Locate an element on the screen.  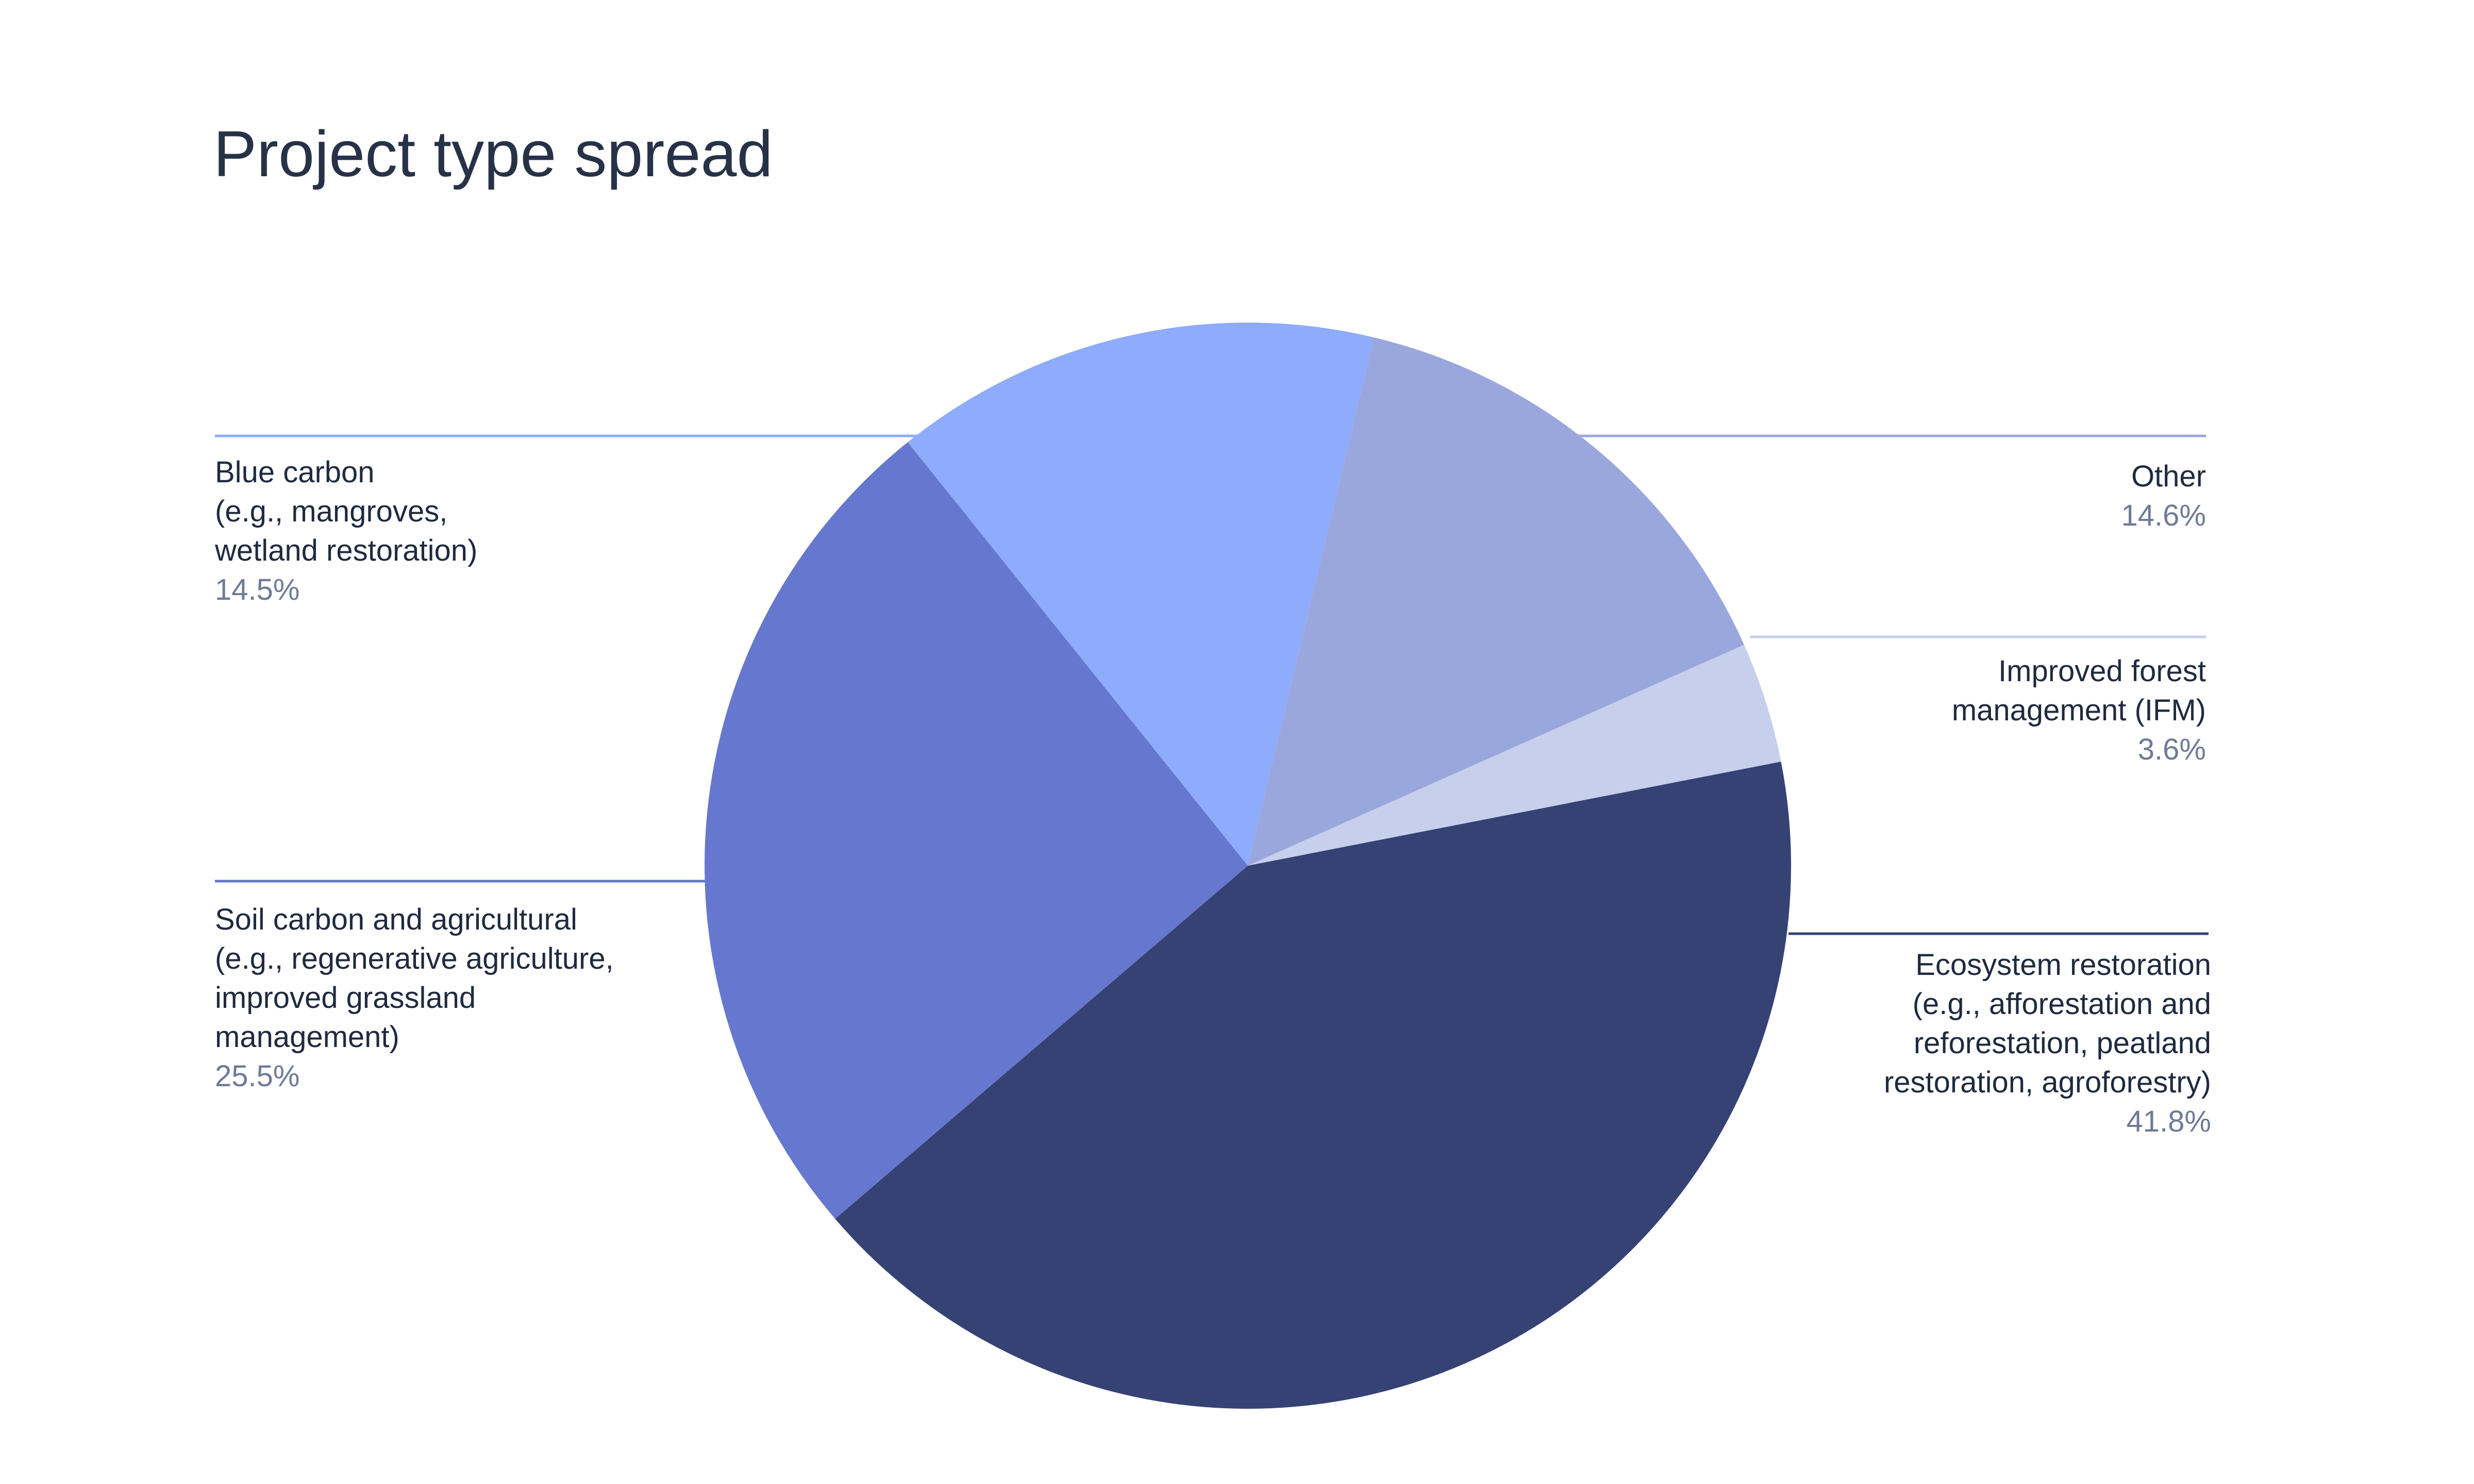
slice-label-other: Other 14.6% is located at coordinates (2163, 496).